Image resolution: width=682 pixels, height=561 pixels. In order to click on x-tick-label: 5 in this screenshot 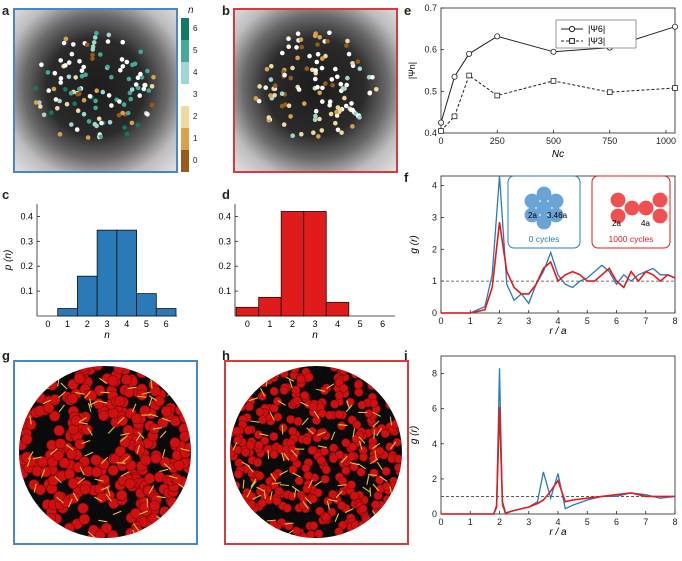, I will do `click(360, 324)`.